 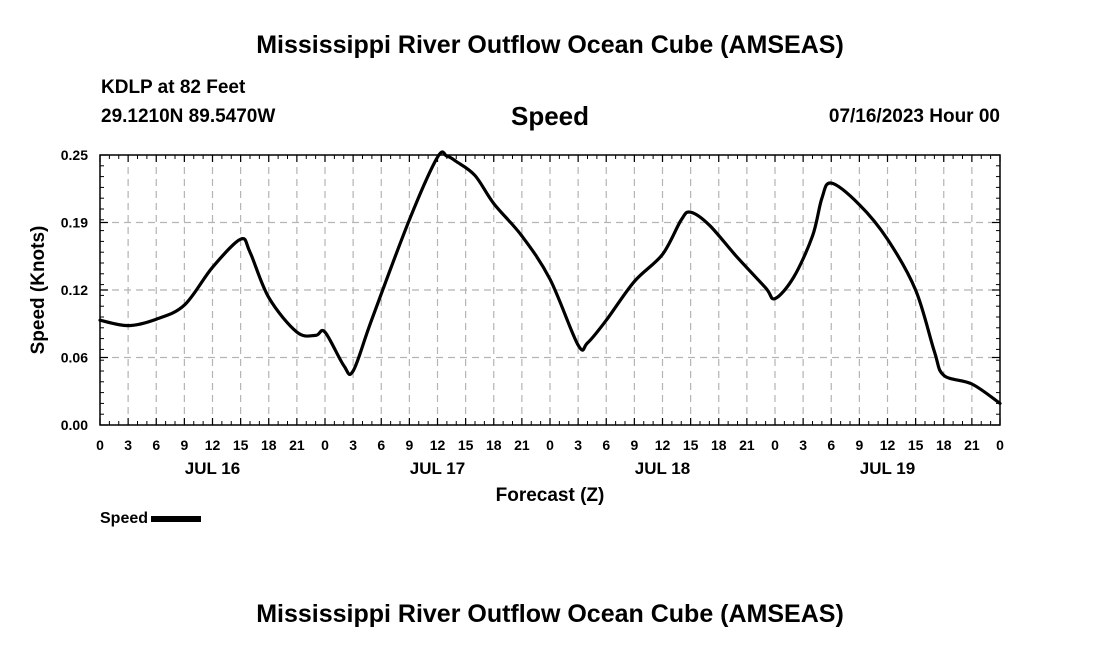 I want to click on legend: Speed, so click(x=151, y=519).